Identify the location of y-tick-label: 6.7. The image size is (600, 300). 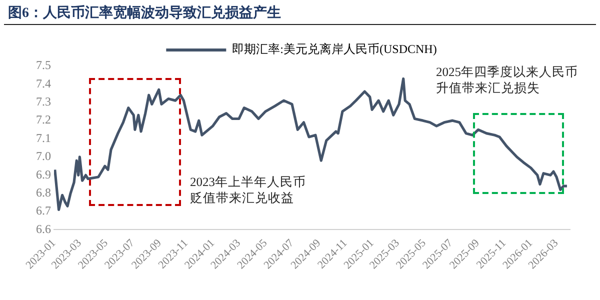
(43, 211).